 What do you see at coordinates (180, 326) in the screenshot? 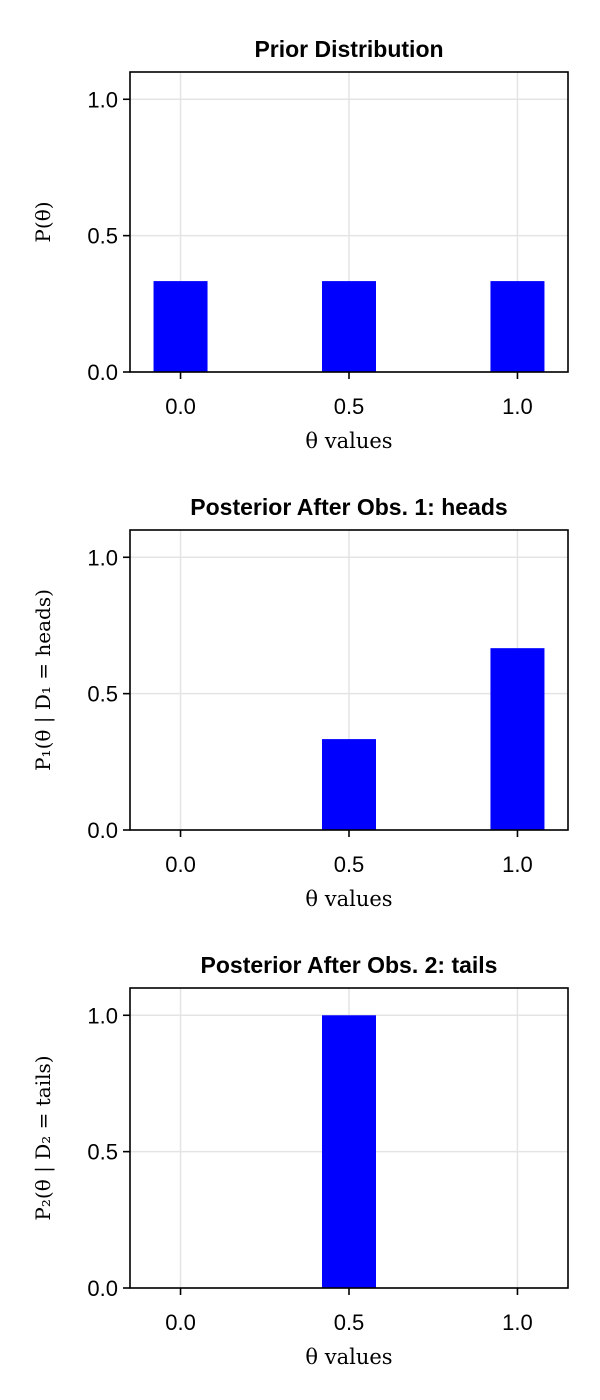
I see `bar-0.0` at bounding box center [180, 326].